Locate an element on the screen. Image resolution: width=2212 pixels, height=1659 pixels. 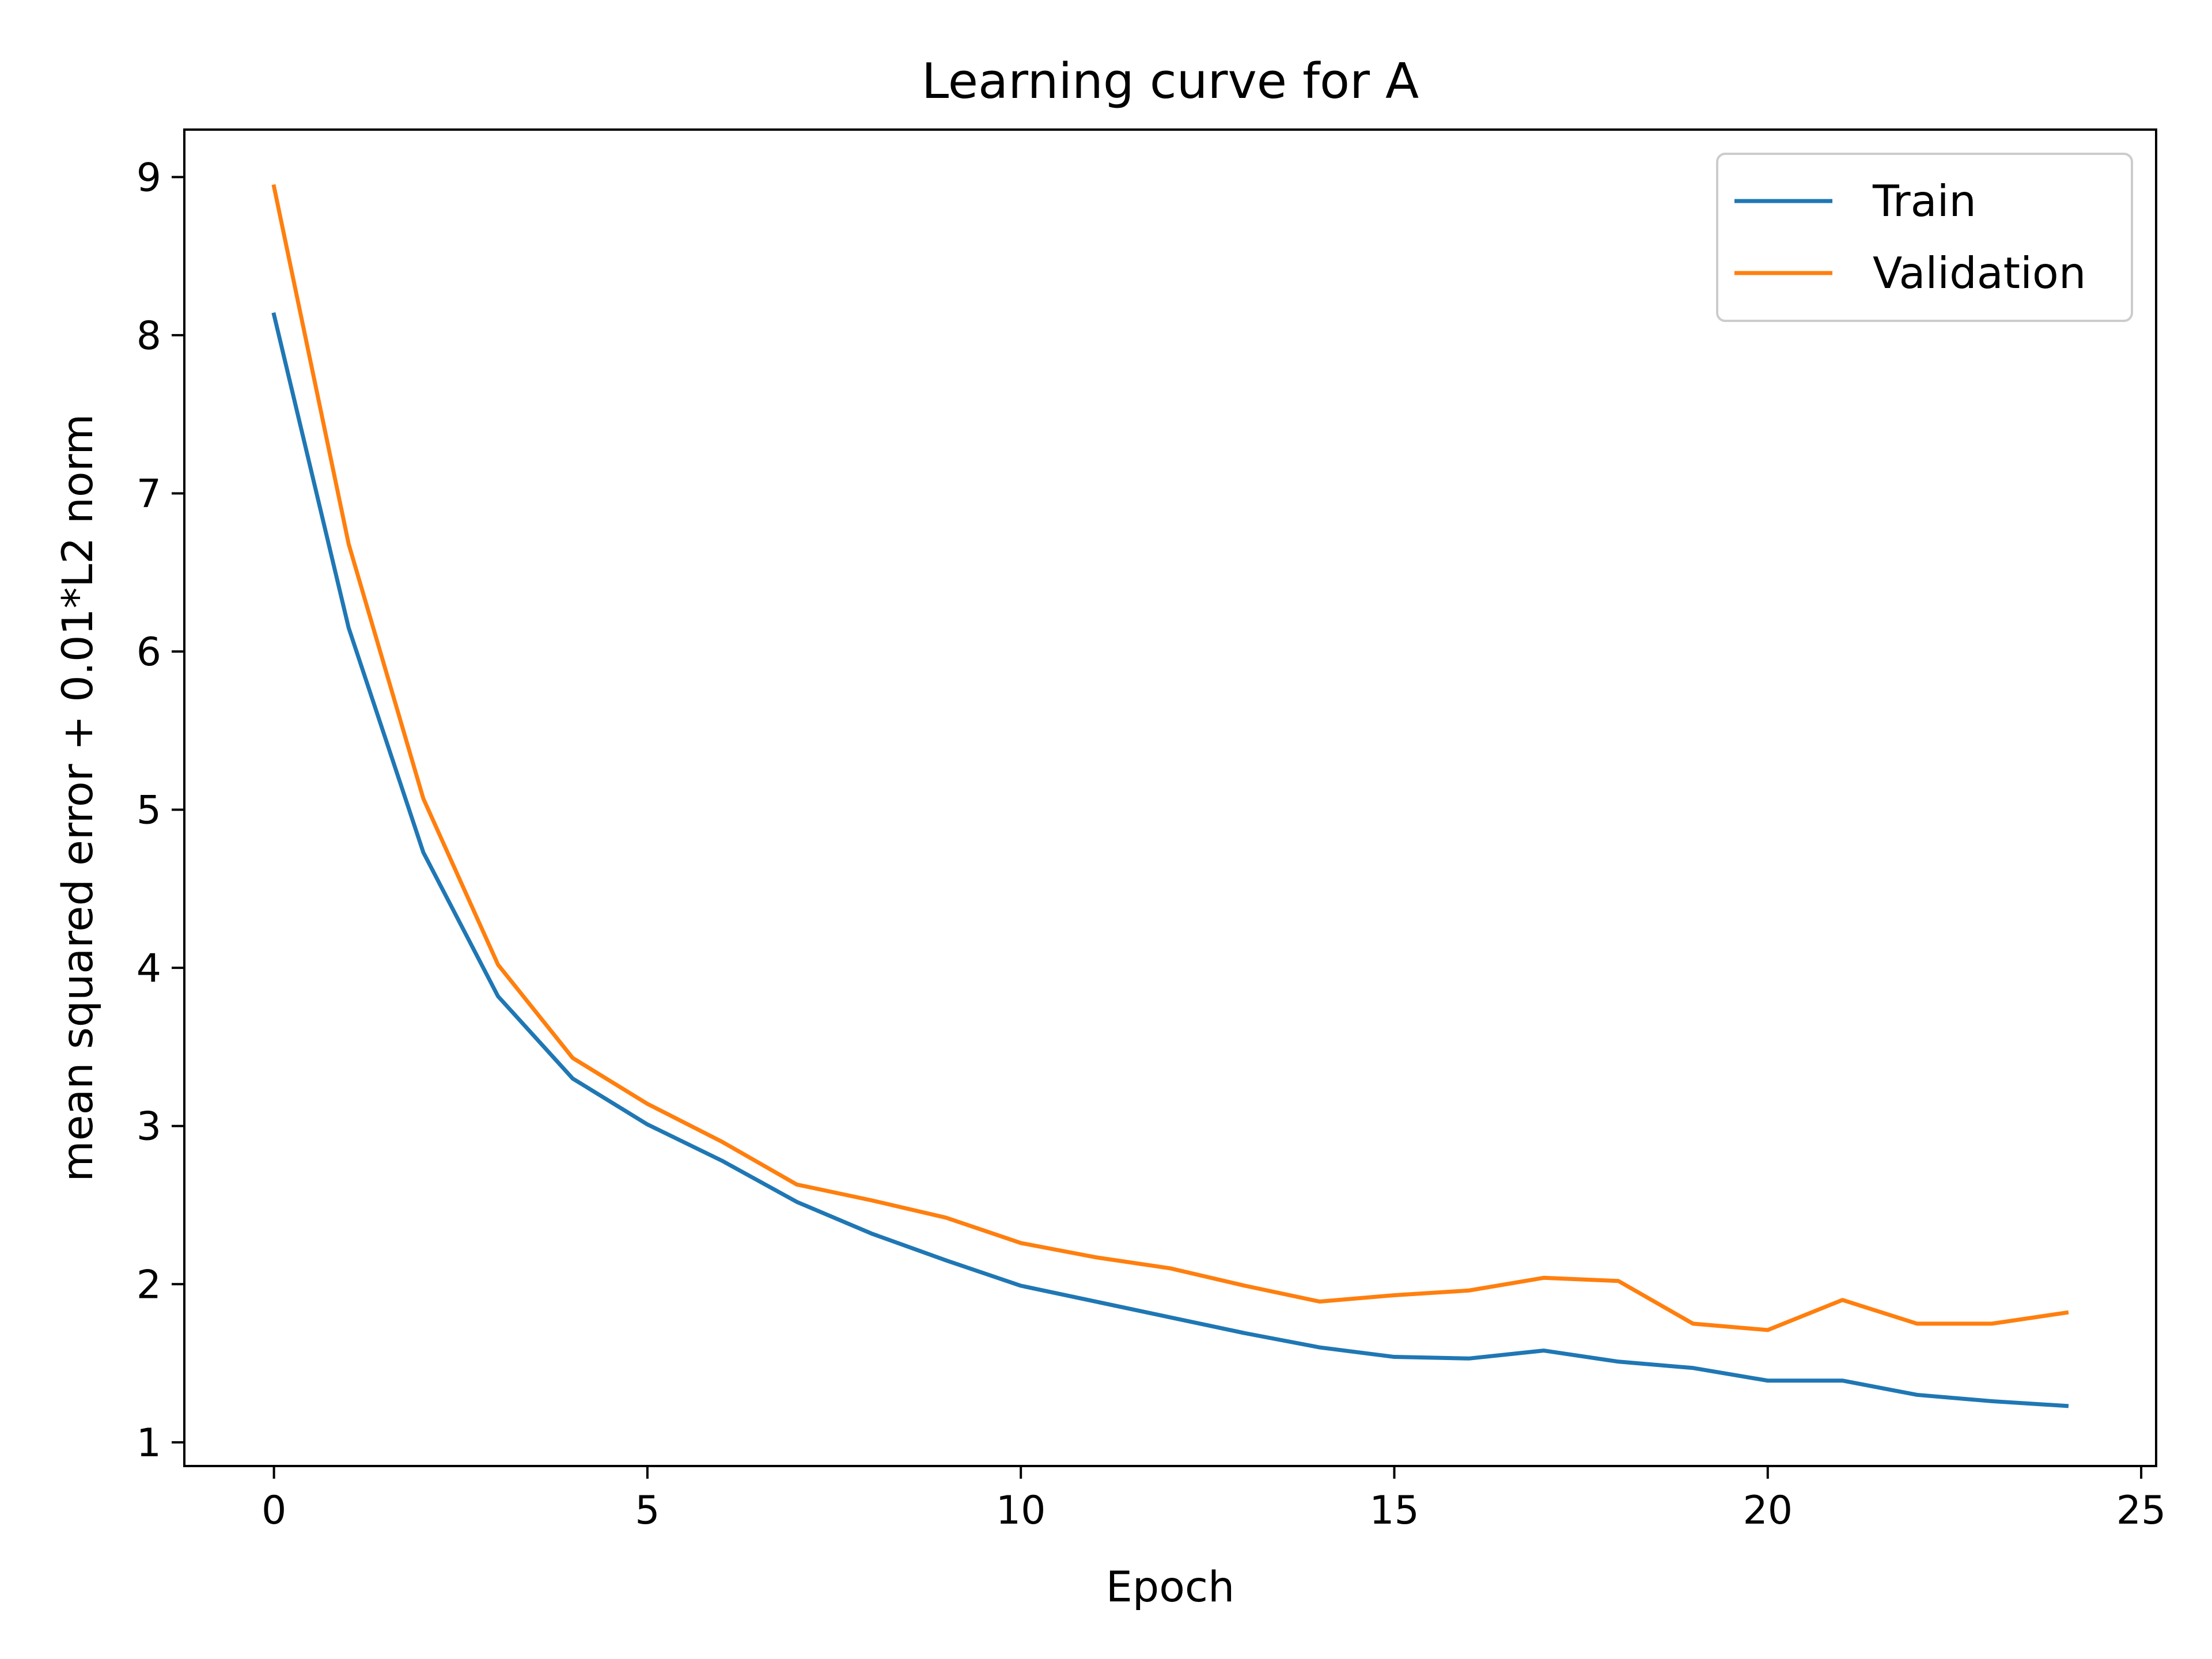
legend-box is located at coordinates (1924, 237).